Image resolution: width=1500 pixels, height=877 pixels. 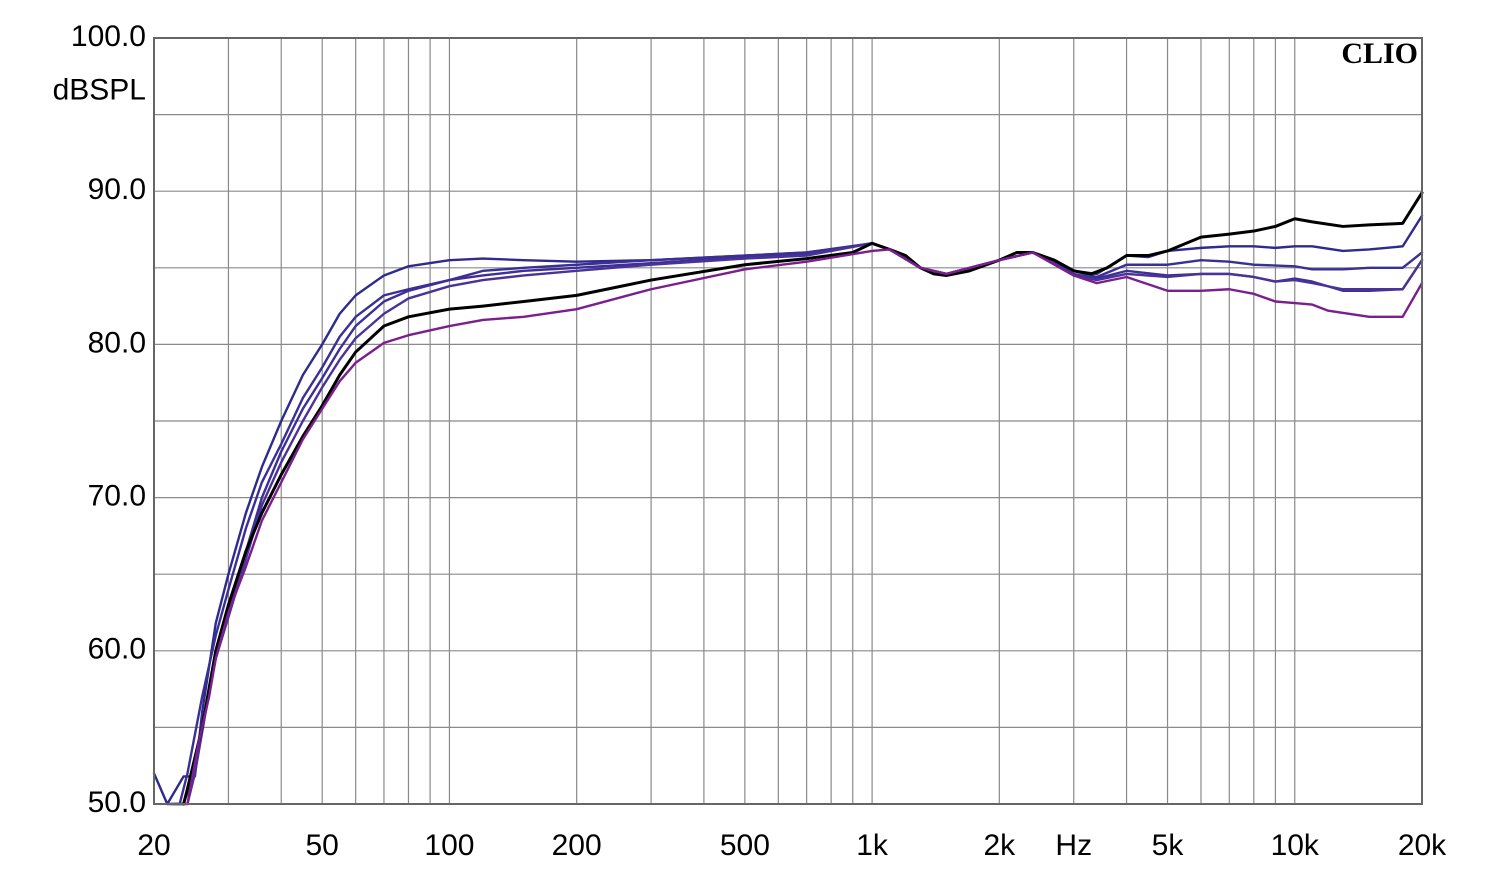 I want to click on x-tick-label: 500, so click(x=745, y=845).